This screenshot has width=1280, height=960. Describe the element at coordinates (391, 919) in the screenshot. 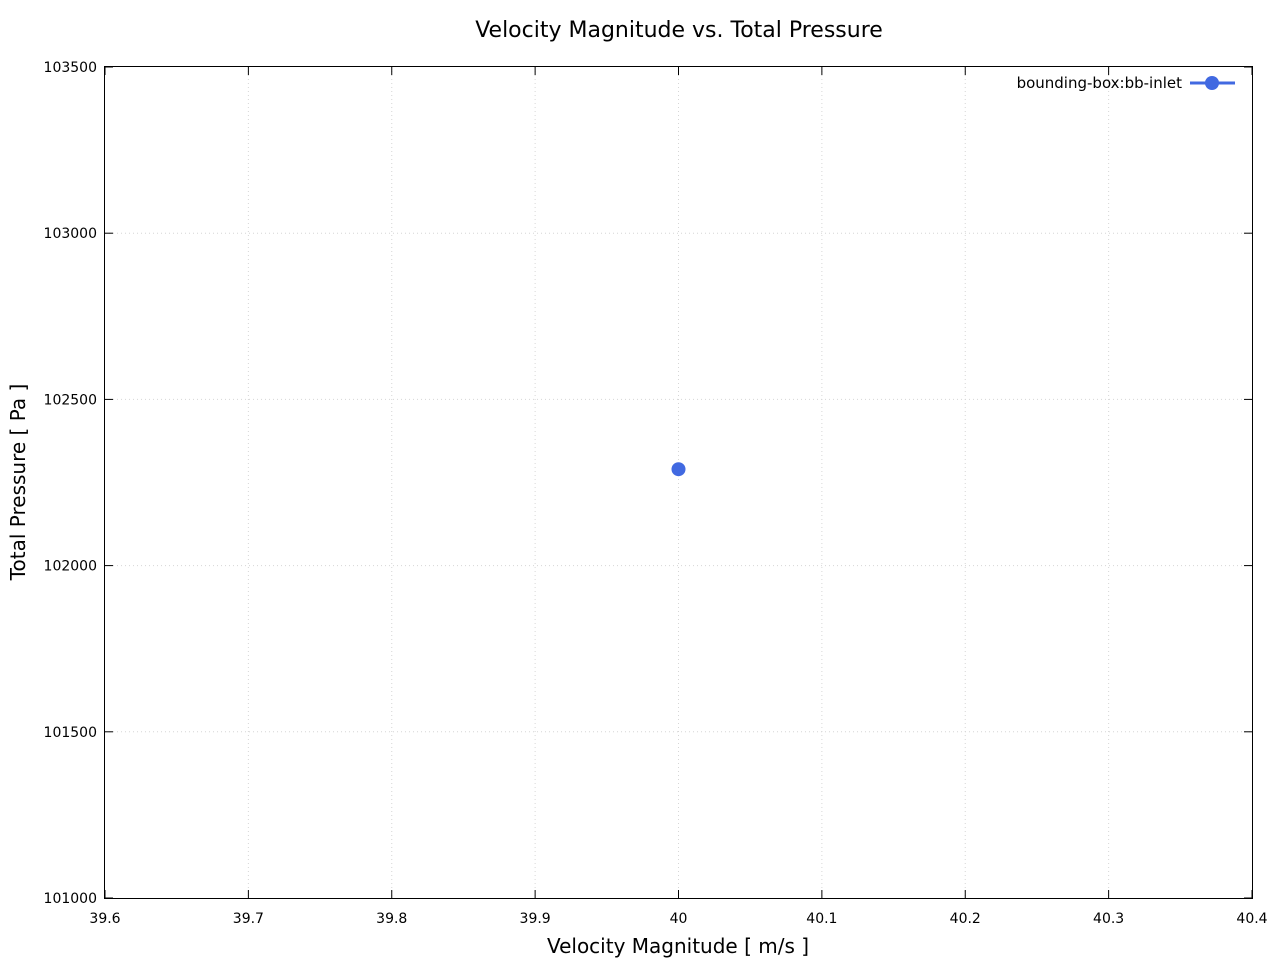

I see `x-tick-label: 39.8` at that location.